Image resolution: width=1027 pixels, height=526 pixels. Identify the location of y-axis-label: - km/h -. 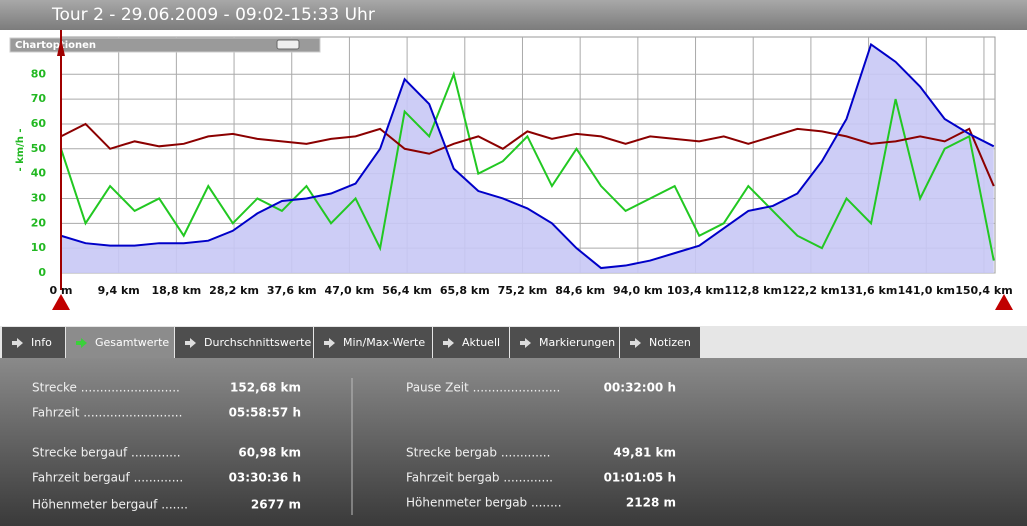
(20, 149).